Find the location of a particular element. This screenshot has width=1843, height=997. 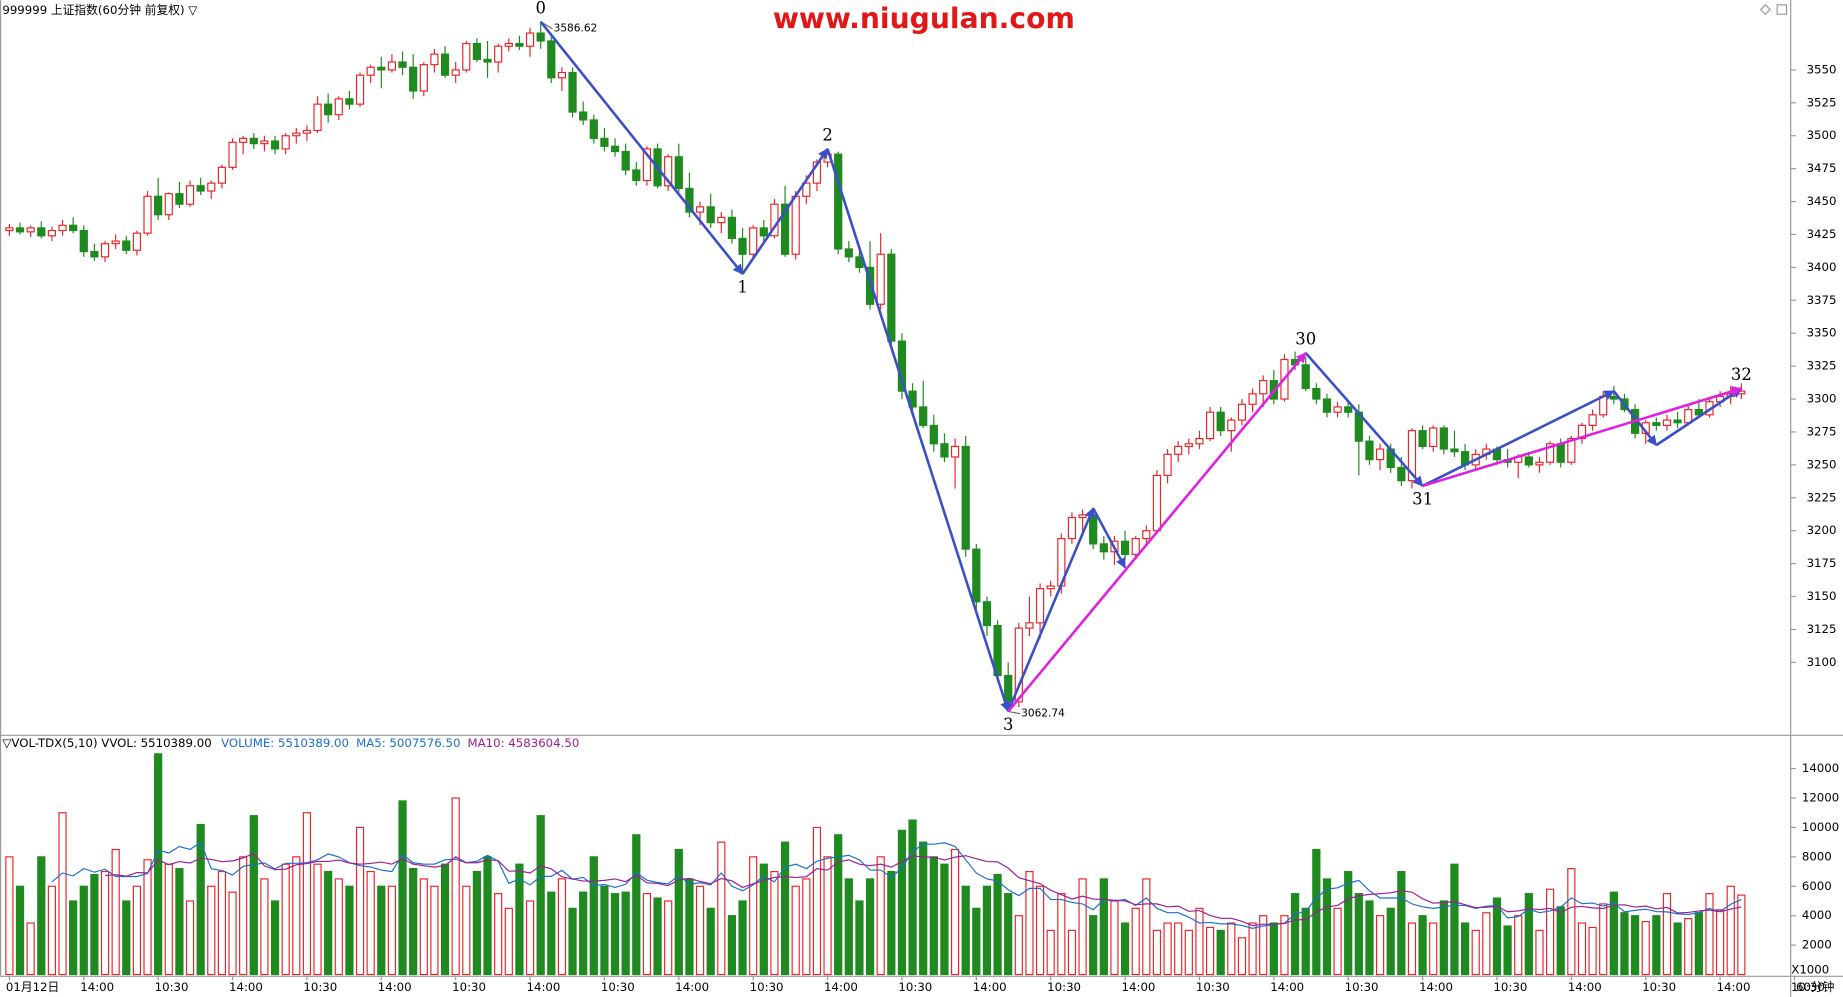

ma-line is located at coordinates (896, 885).